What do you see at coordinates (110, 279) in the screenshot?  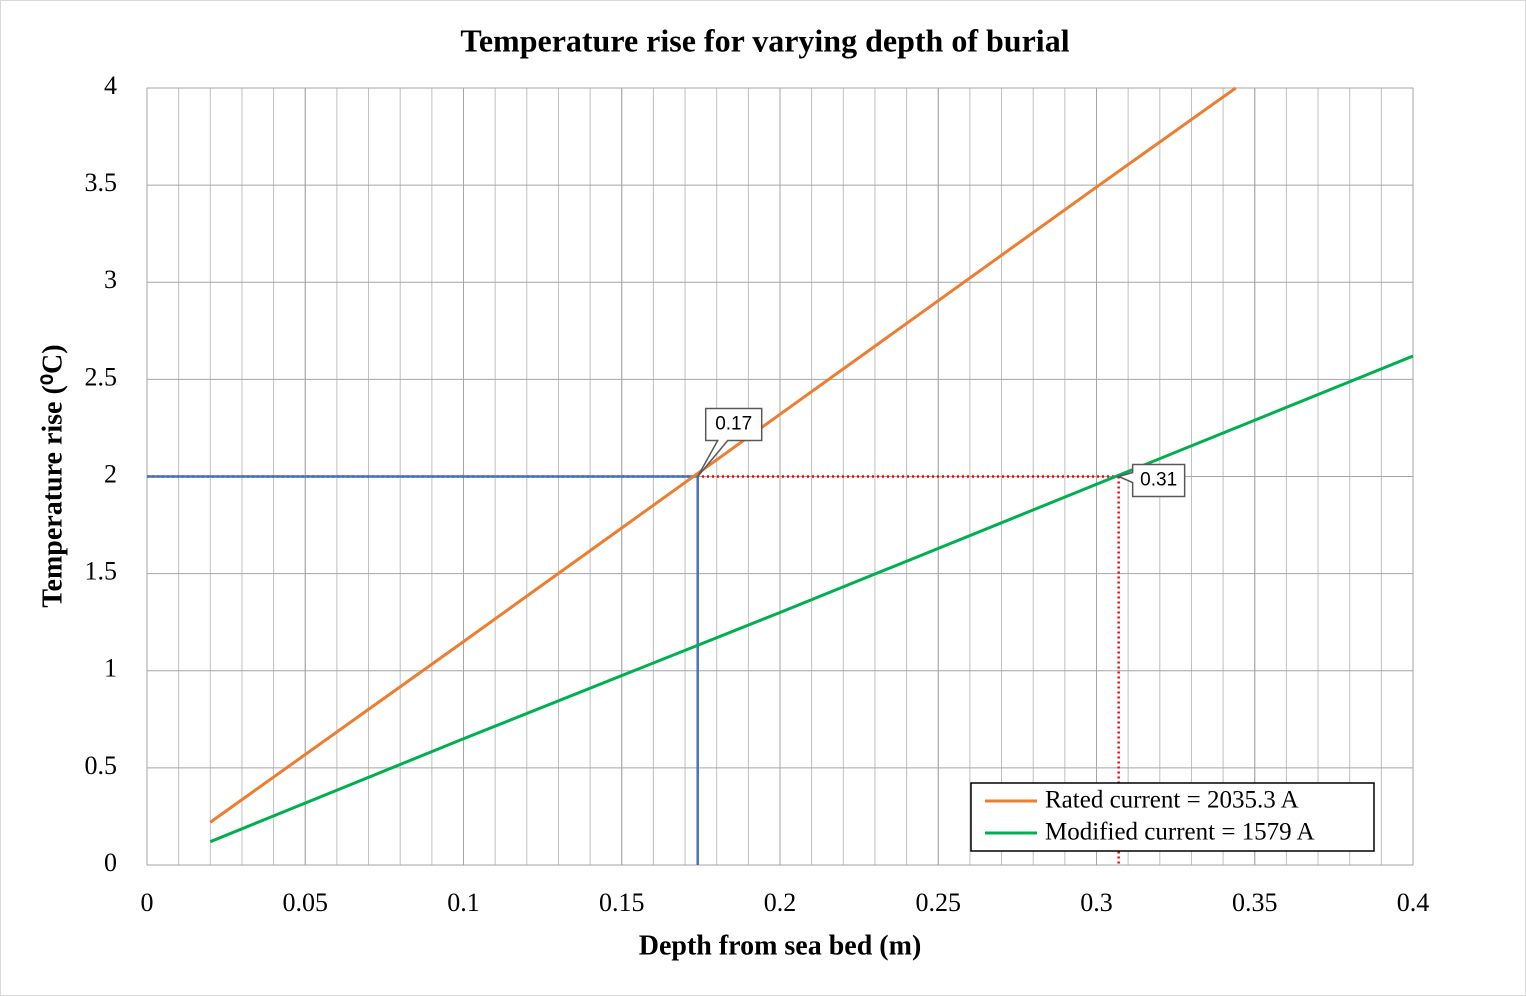 I see `y-tick-label: 3` at bounding box center [110, 279].